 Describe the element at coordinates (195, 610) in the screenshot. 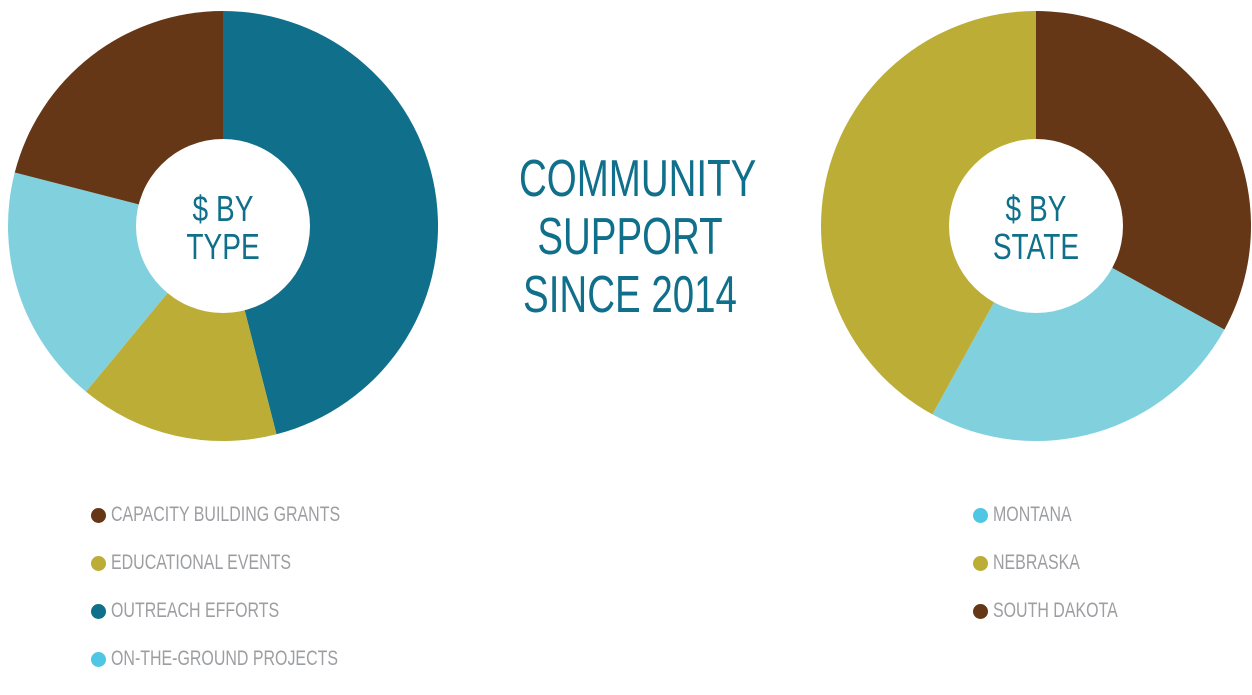

I see `legend-label: OUTREACH EFFORTS` at that location.